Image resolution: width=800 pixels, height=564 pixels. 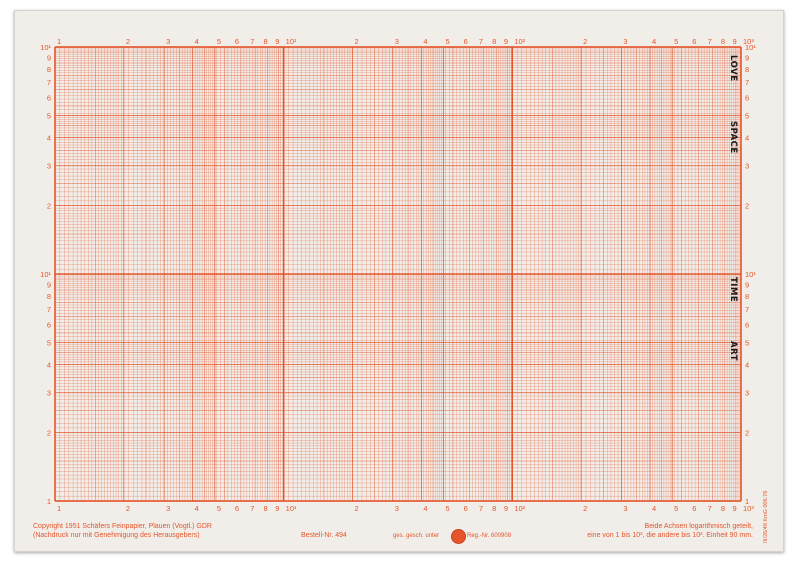 I want to click on margin-word-love: LOVE, so click(x=733, y=68).